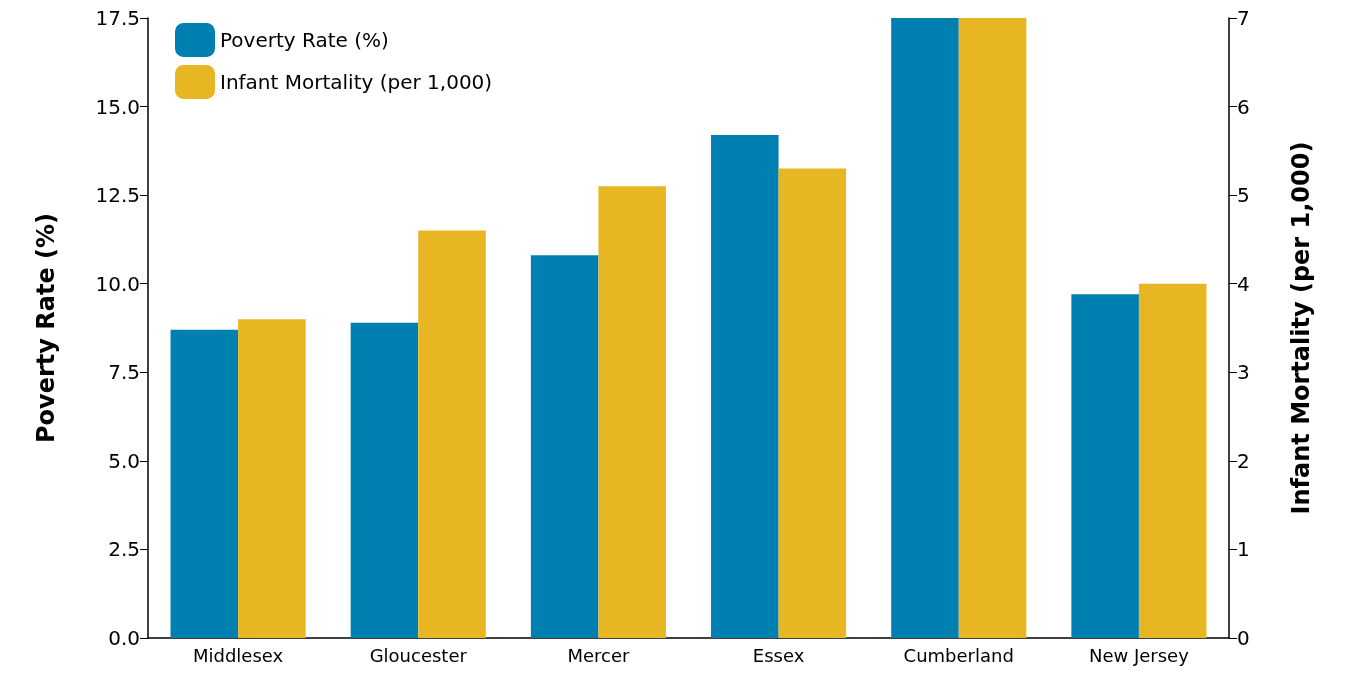  What do you see at coordinates (1243, 283) in the screenshot?
I see `y2-tick-label: 4` at bounding box center [1243, 283].